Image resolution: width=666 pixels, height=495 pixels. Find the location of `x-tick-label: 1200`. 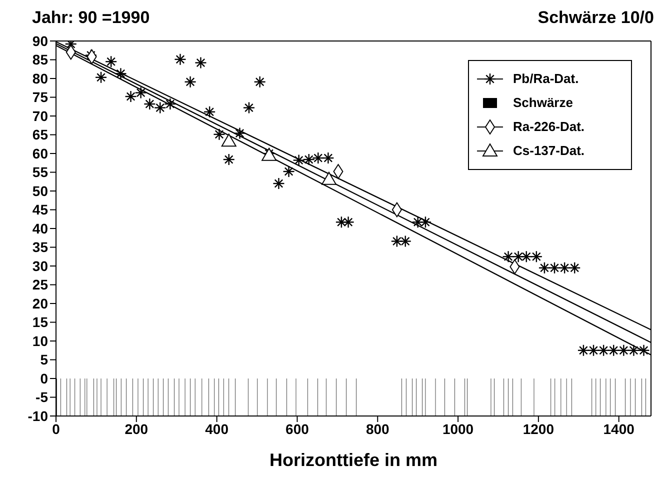

x-tick-label: 1200 is located at coordinates (538, 428).